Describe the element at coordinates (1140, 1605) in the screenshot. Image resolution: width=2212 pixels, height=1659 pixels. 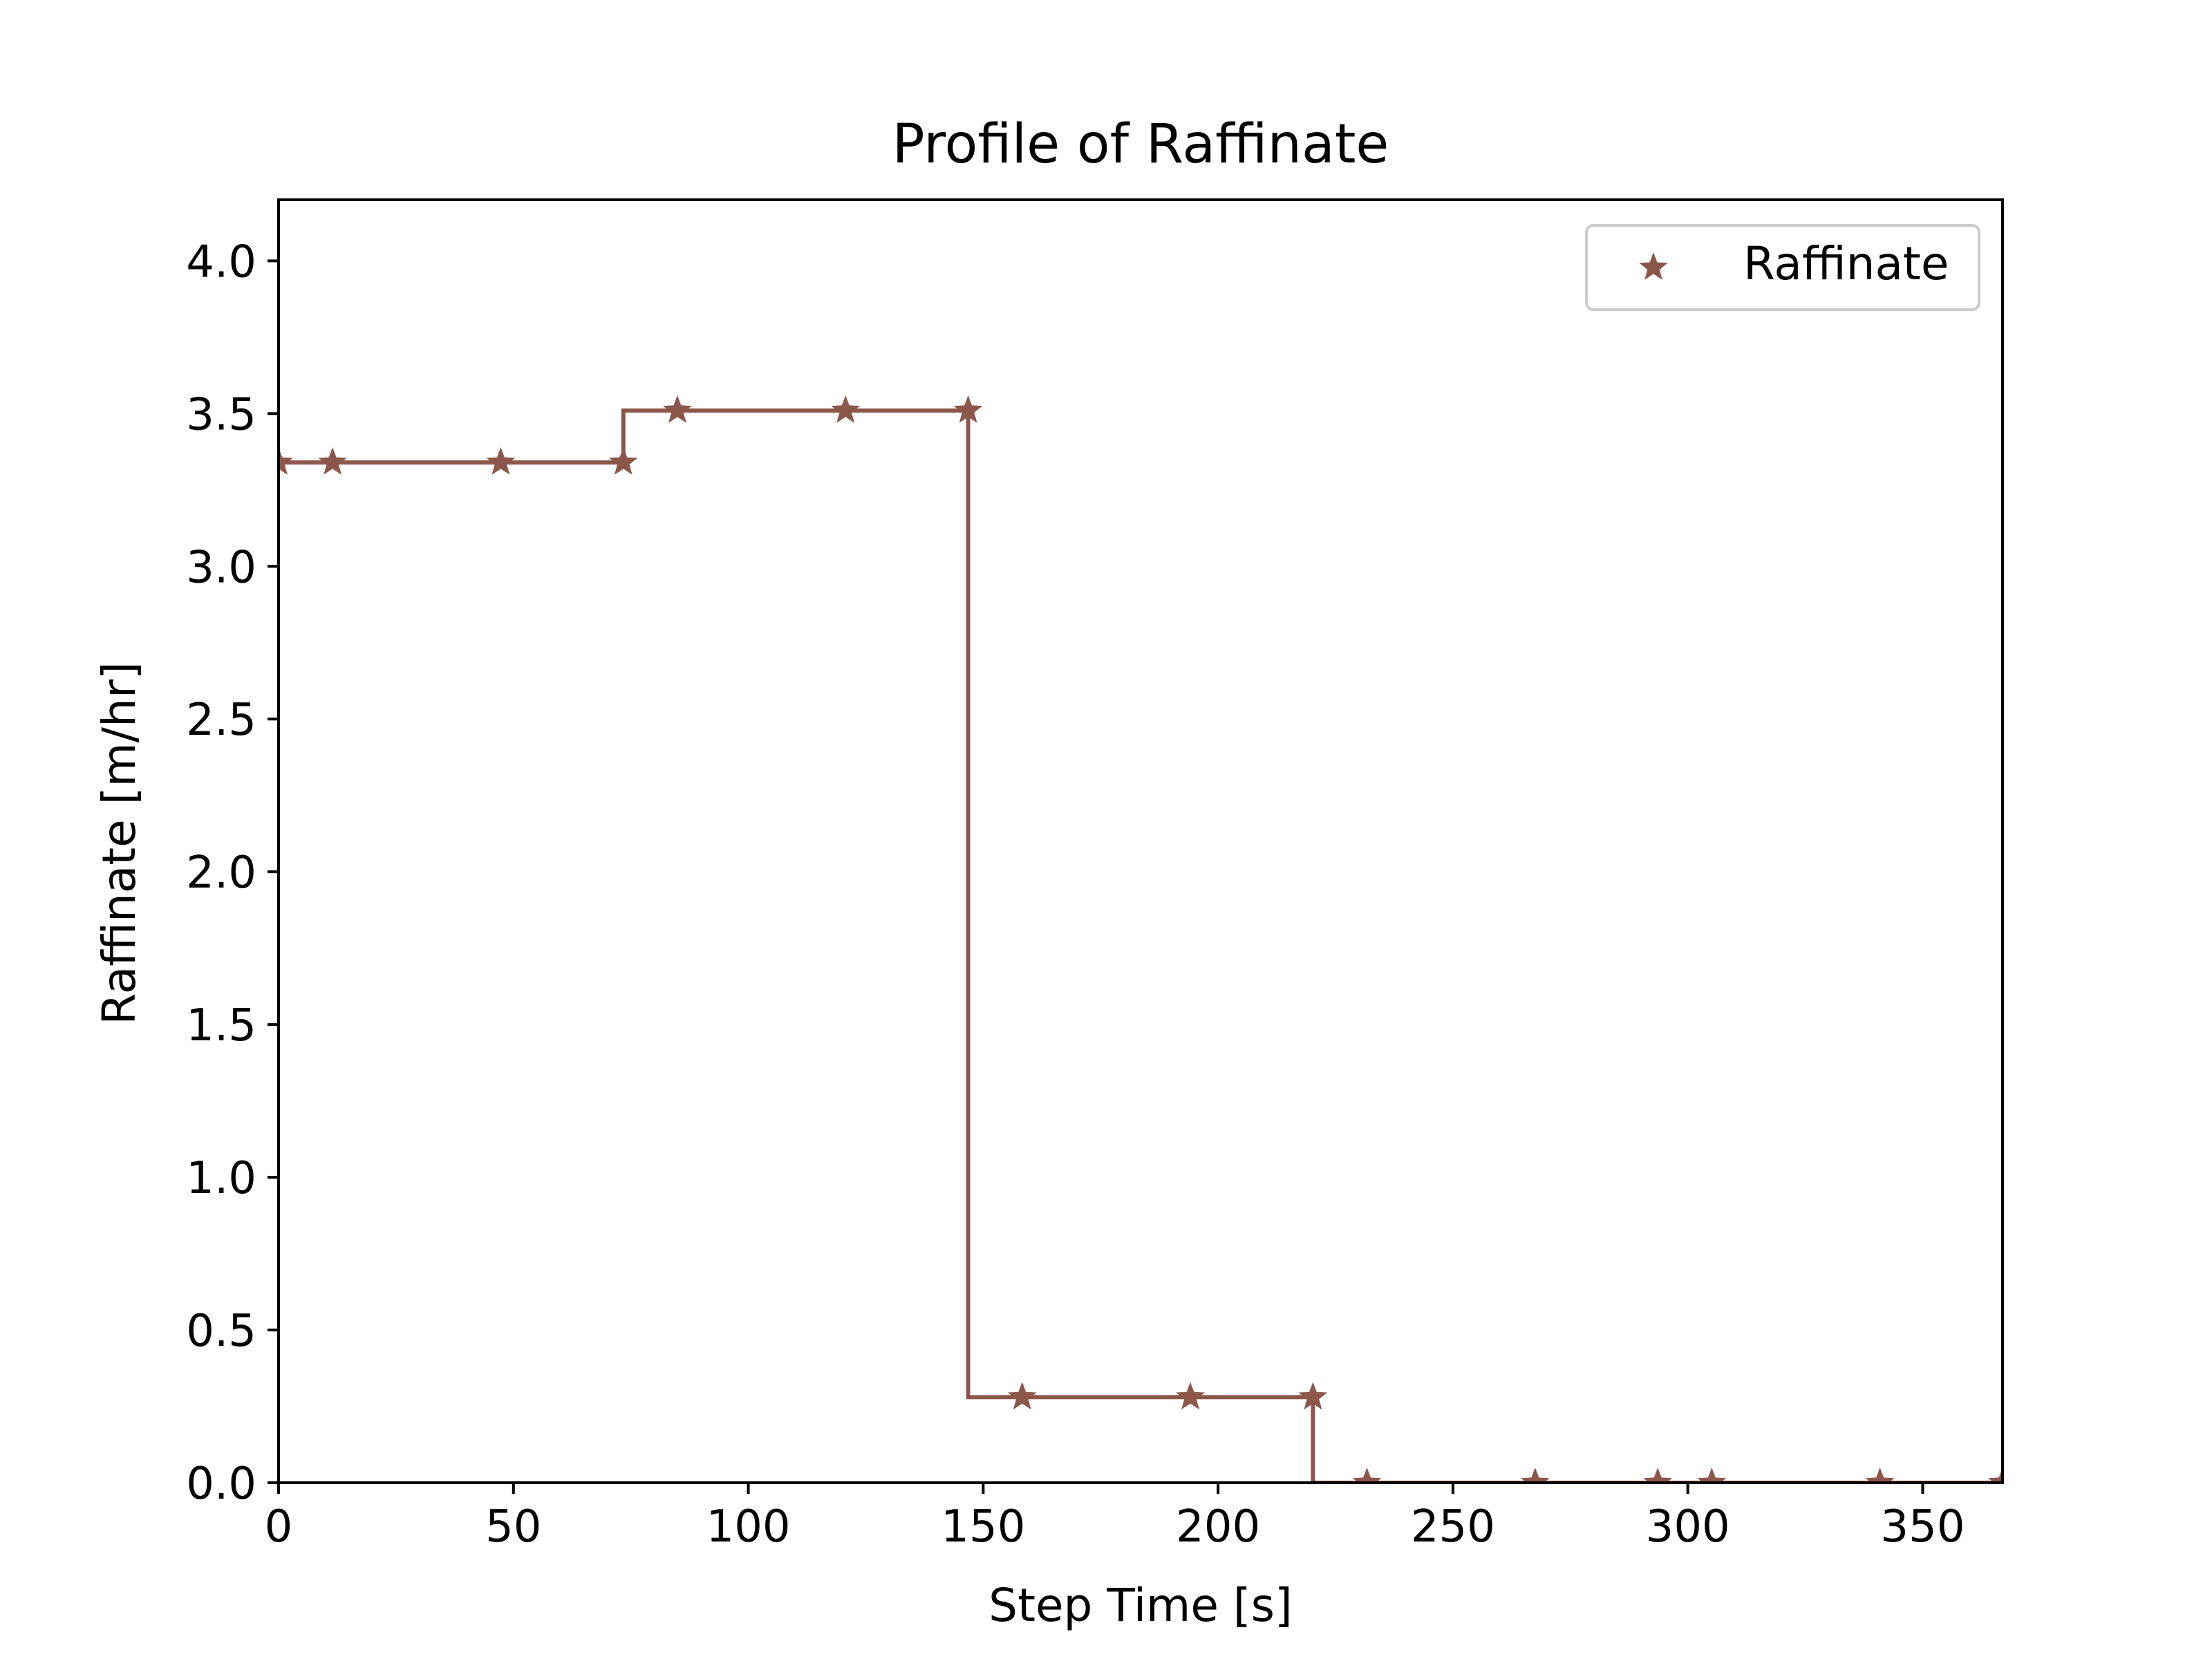
I see `x-axis-label: Step Time [s]` at that location.